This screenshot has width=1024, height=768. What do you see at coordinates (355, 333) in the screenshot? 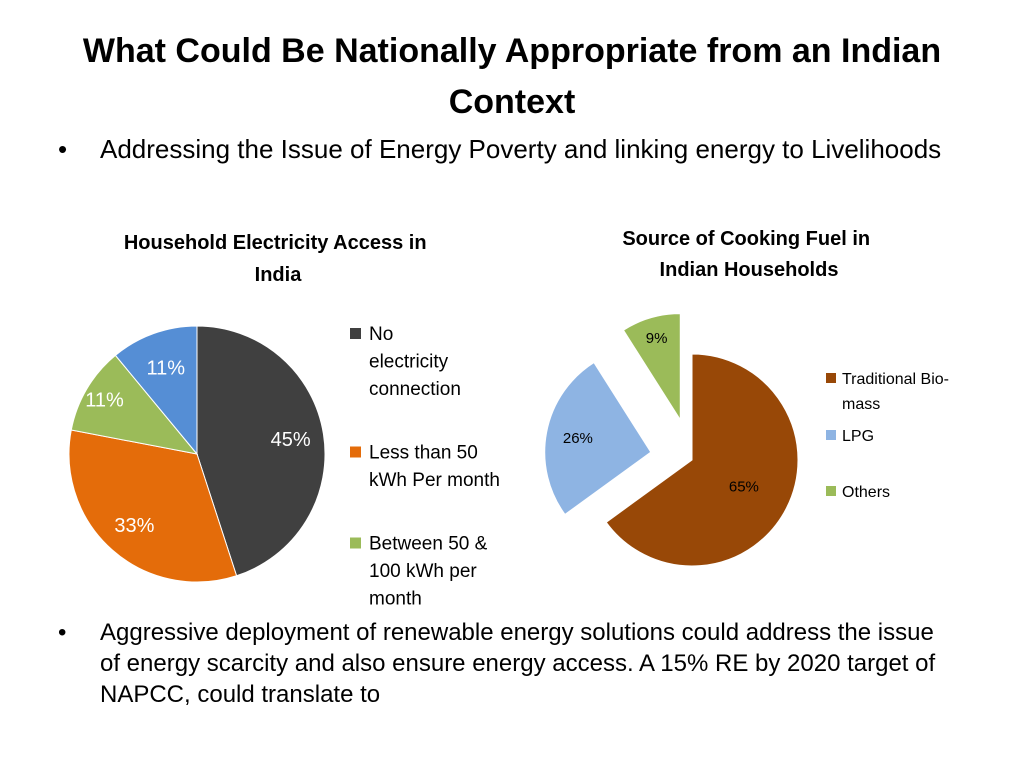
I see `chart1-legend-swatch-no-electricity-connection` at bounding box center [355, 333].